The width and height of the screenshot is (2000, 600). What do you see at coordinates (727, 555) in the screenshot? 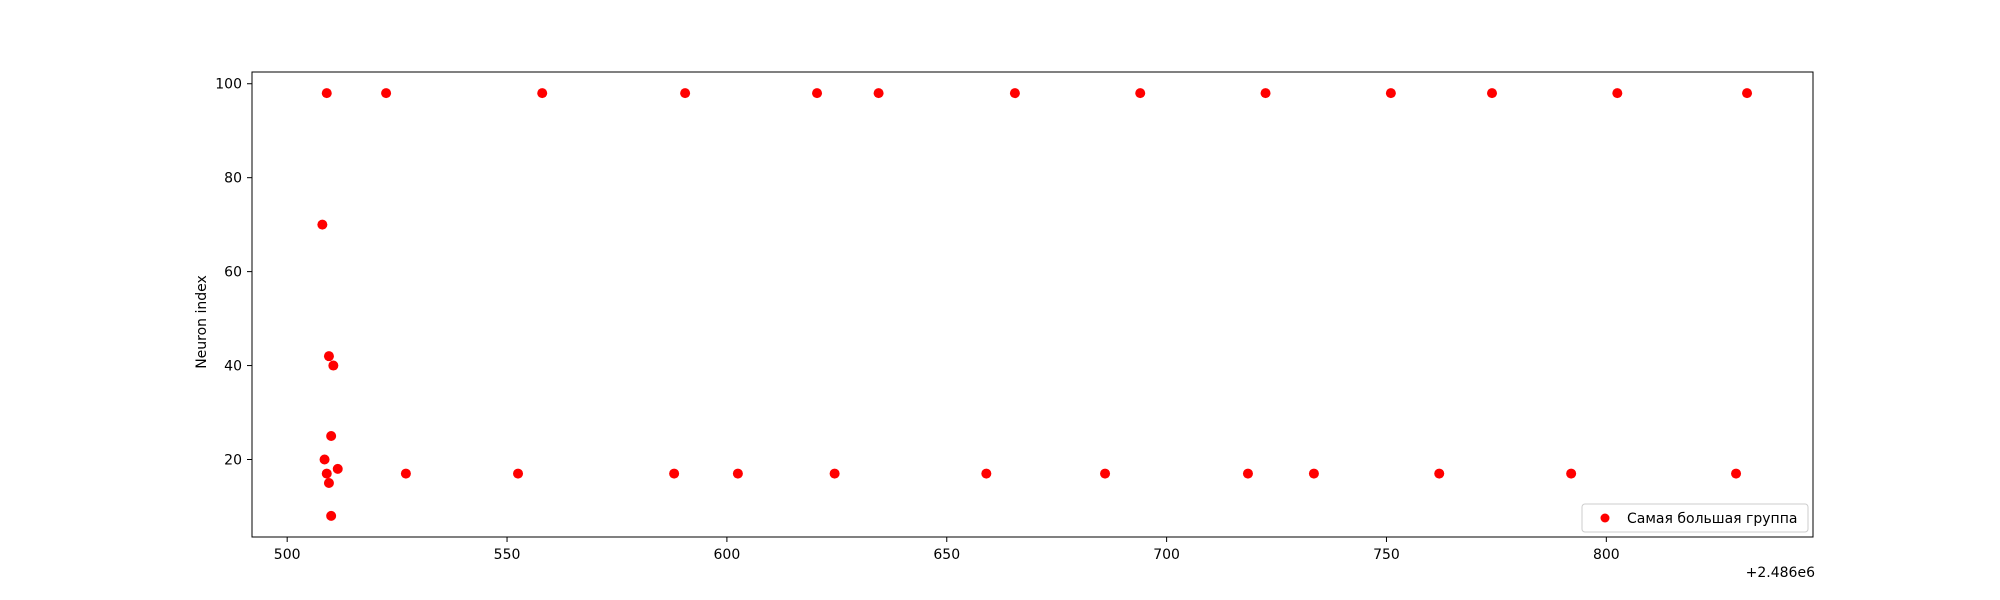
I see `x-tick-label: 600` at bounding box center [727, 555].